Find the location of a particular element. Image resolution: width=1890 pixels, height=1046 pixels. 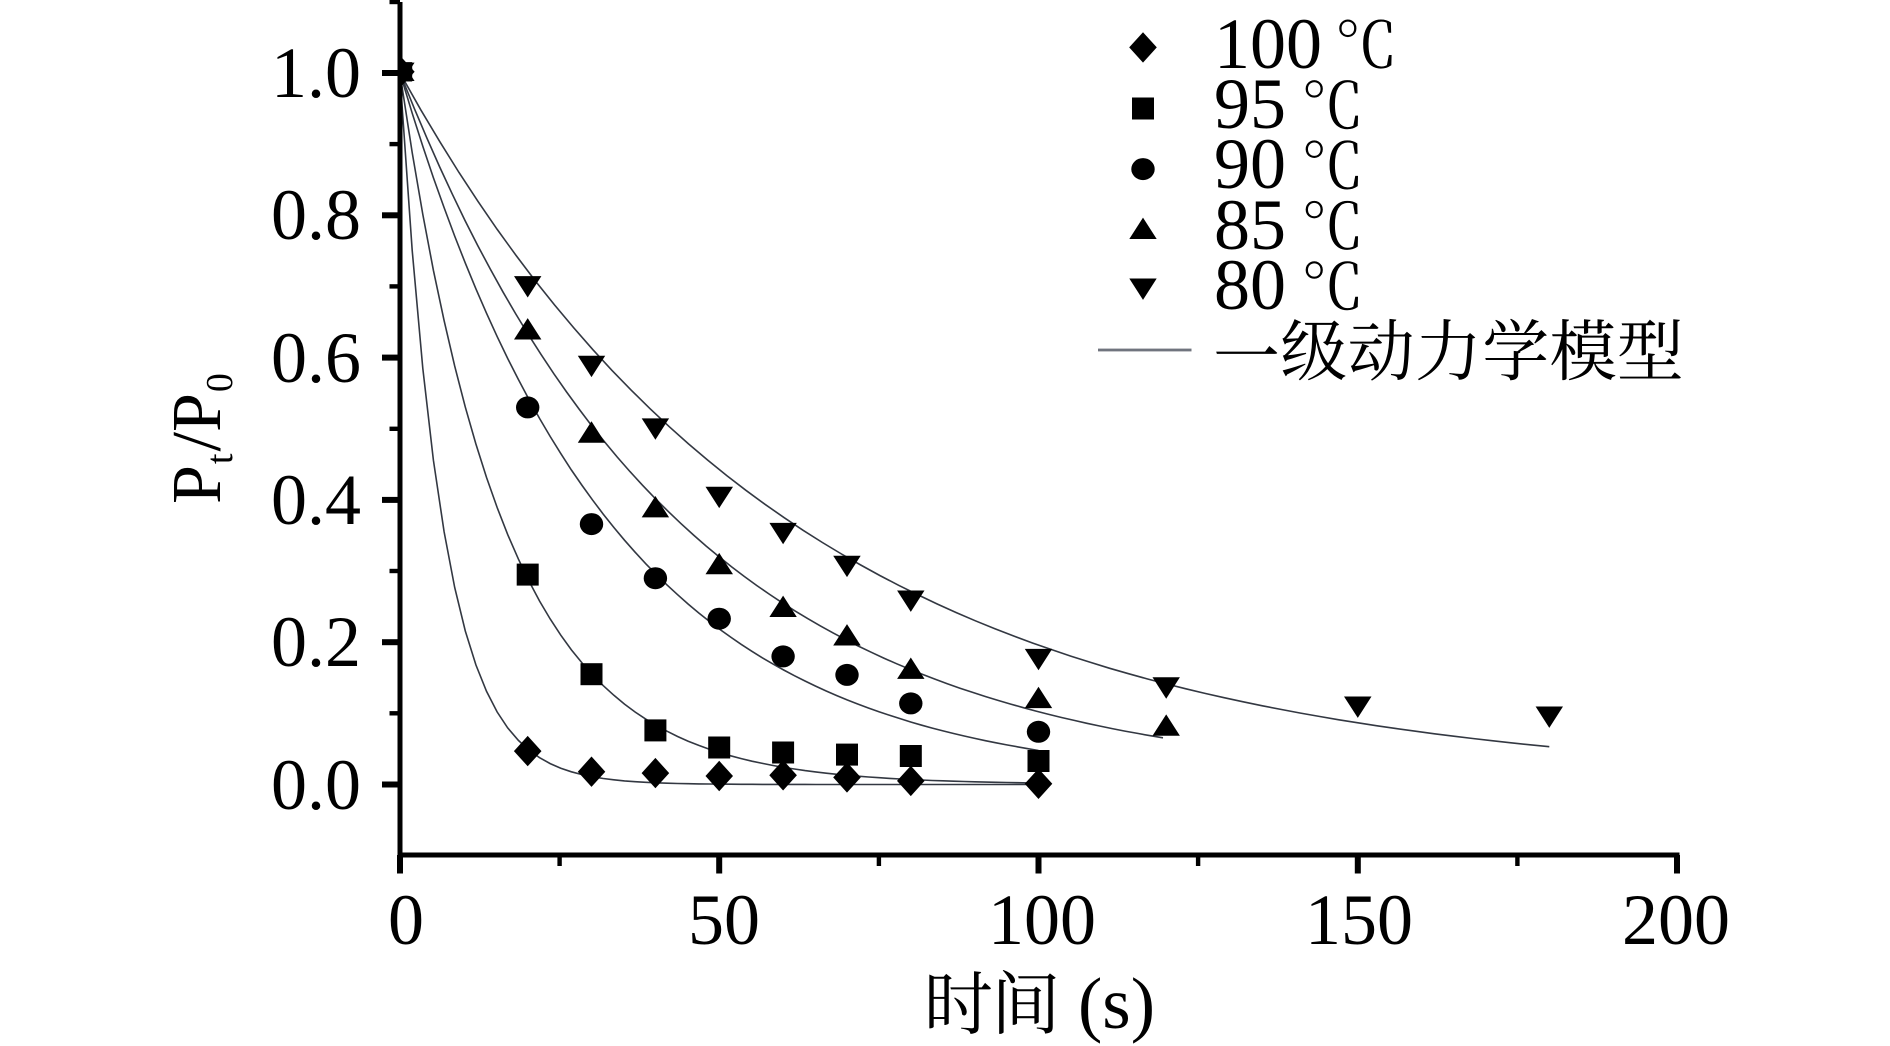

svg-text: 150 is located at coordinates (1359, 920).